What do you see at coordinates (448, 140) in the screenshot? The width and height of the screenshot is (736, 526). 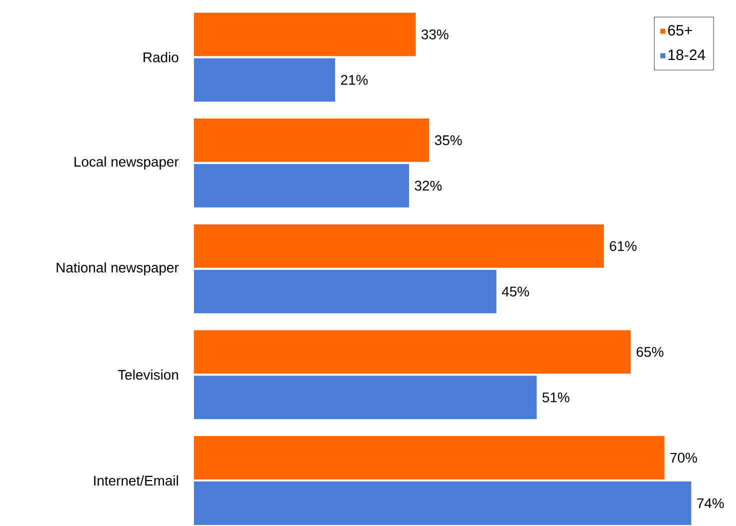 I see `data-label: 35%` at bounding box center [448, 140].